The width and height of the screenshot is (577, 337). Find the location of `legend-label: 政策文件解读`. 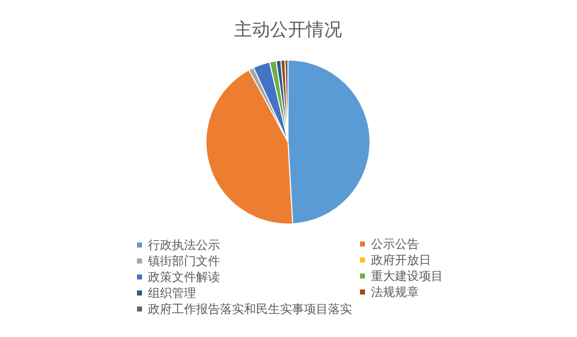

legend-label: 政策文件解读 is located at coordinates (184, 277).